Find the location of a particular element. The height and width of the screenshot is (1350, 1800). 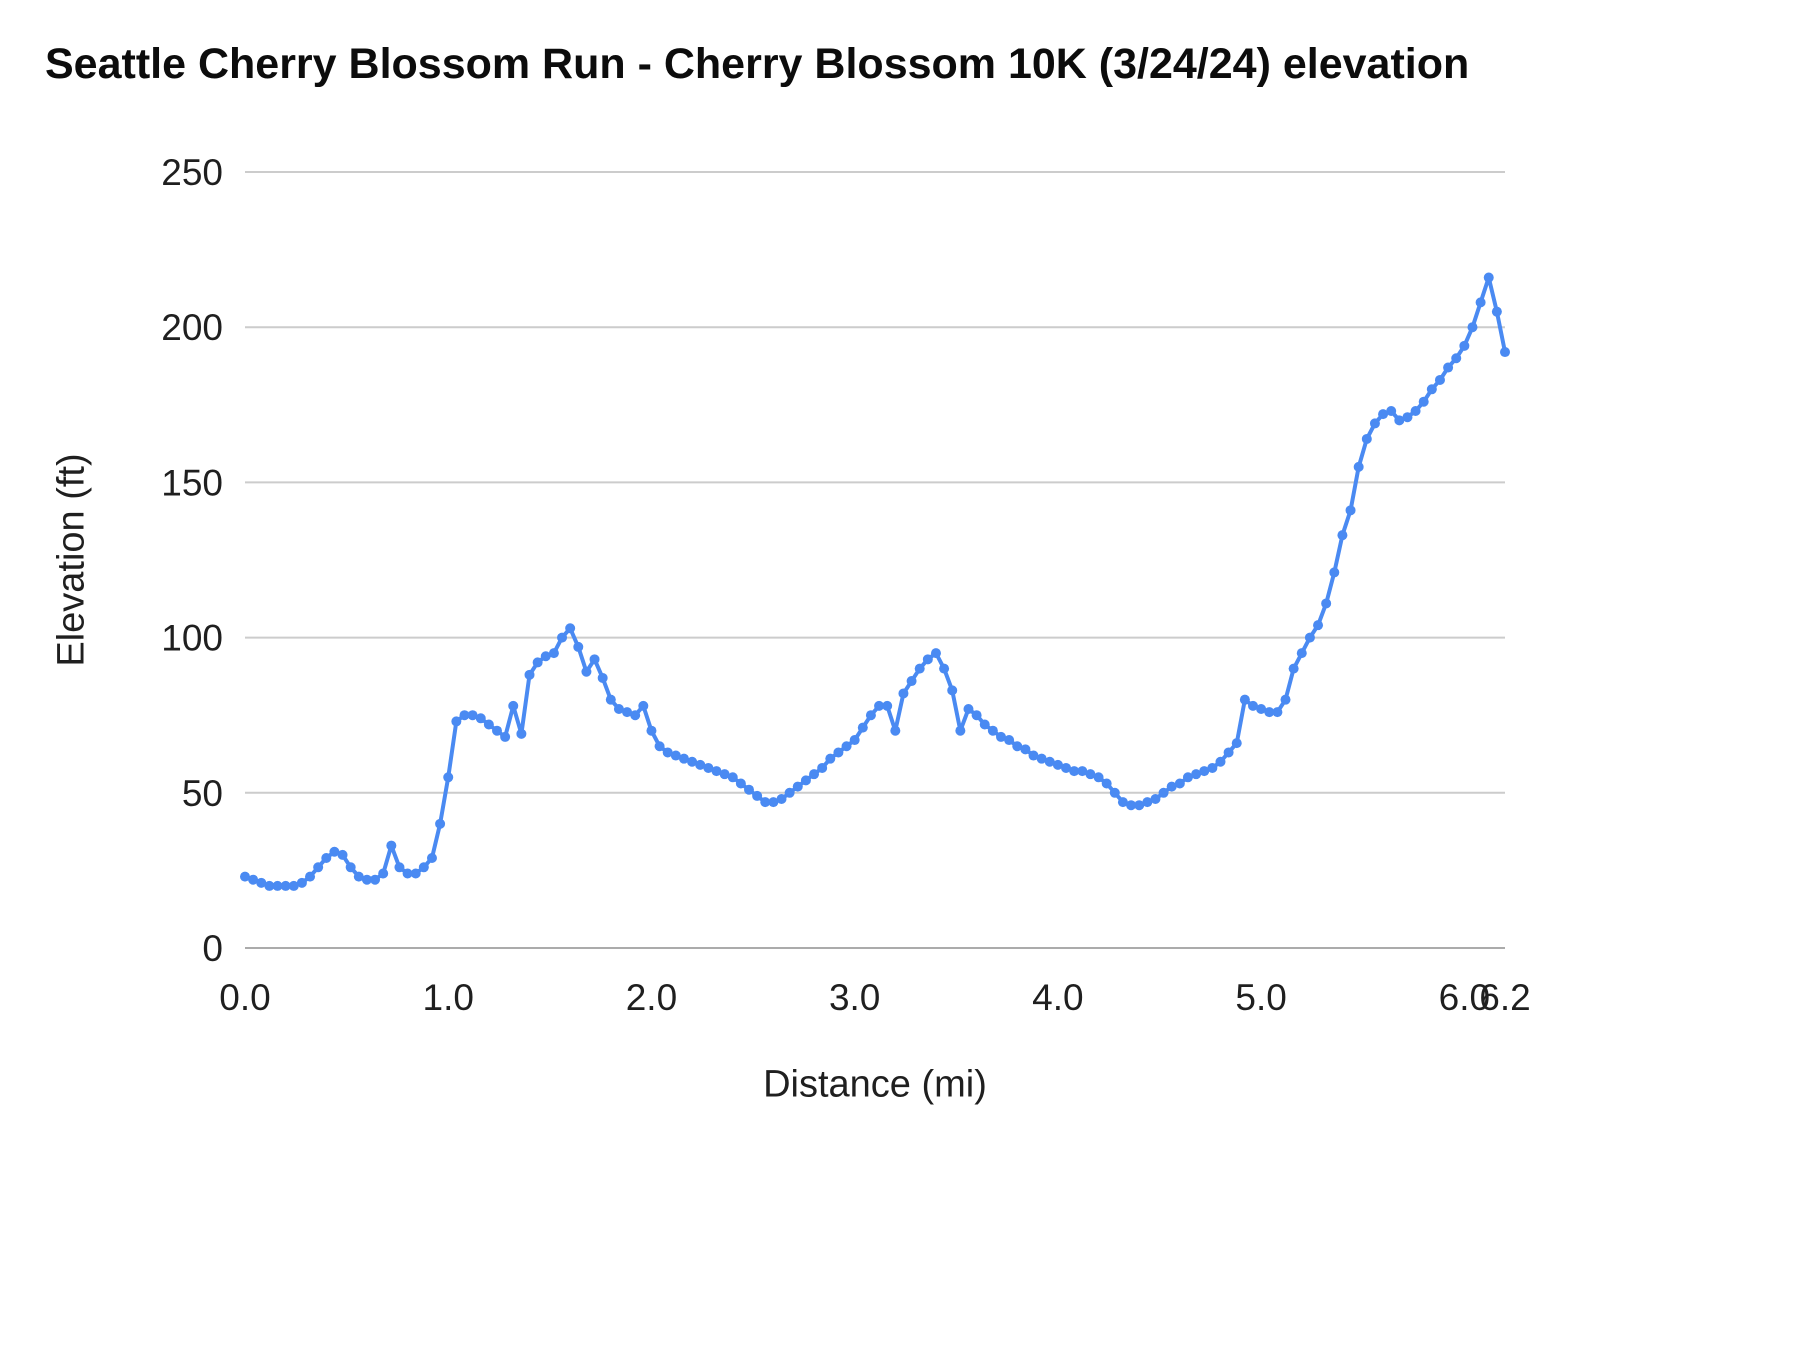

x-tick-label: 6.0 is located at coordinates (1464, 997).